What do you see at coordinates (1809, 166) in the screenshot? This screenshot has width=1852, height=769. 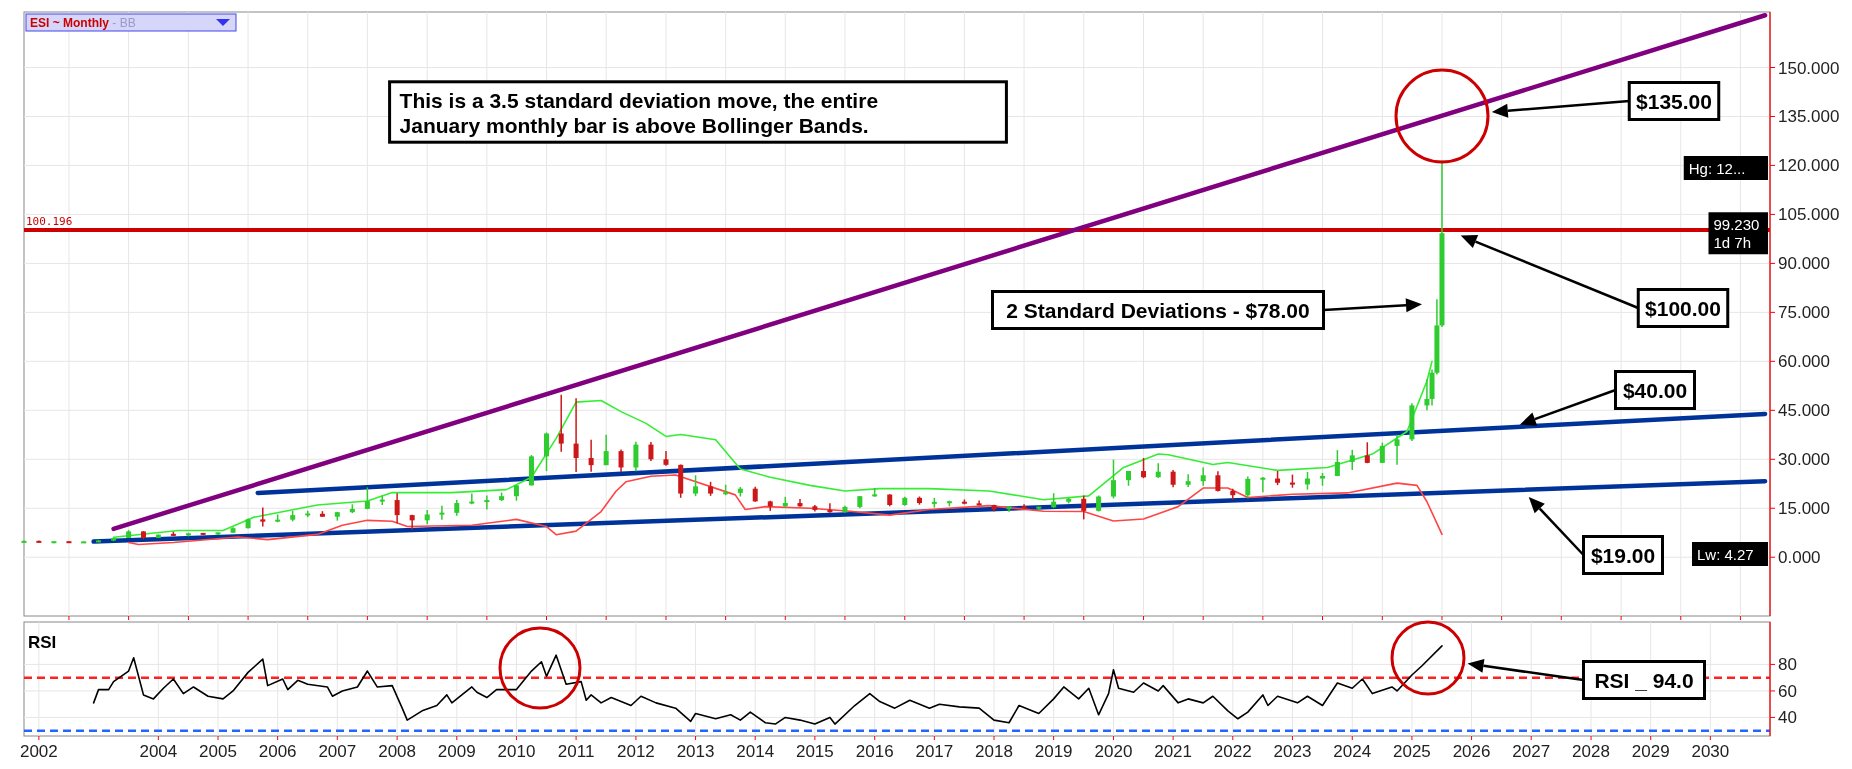 I see `y-tick-label: 120.000` at bounding box center [1809, 166].